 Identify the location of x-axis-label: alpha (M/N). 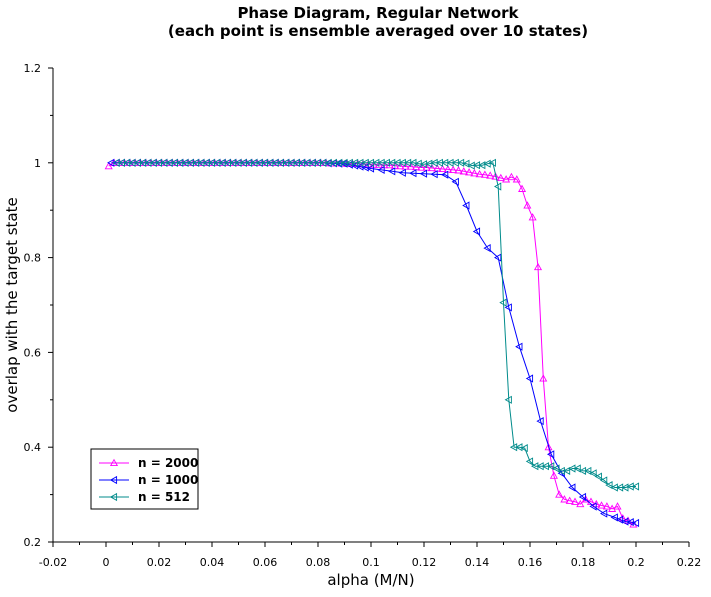
(370, 580).